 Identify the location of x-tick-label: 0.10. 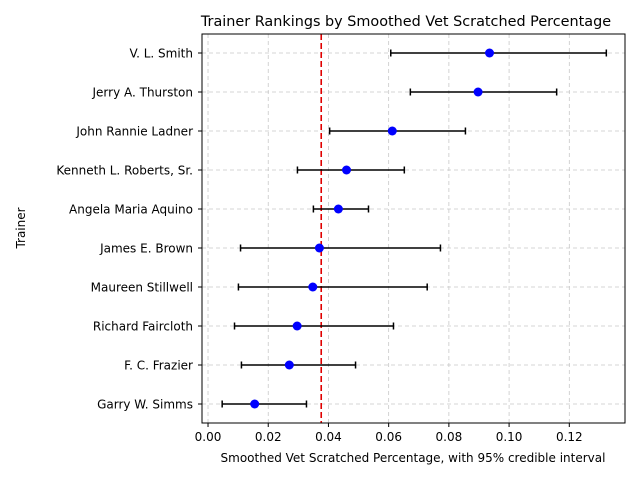
(509, 437).